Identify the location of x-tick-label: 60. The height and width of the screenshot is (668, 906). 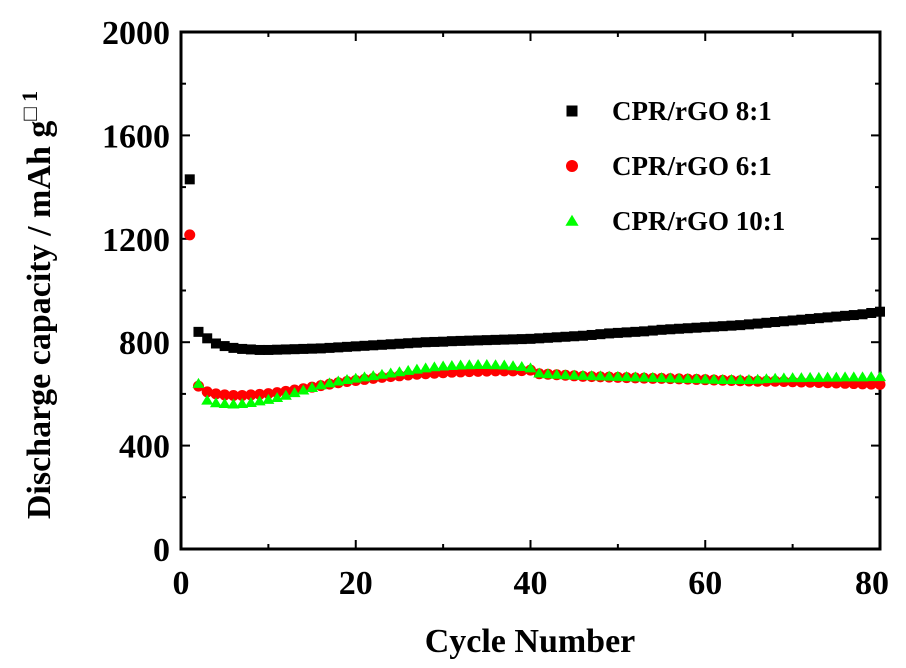
(705, 583).